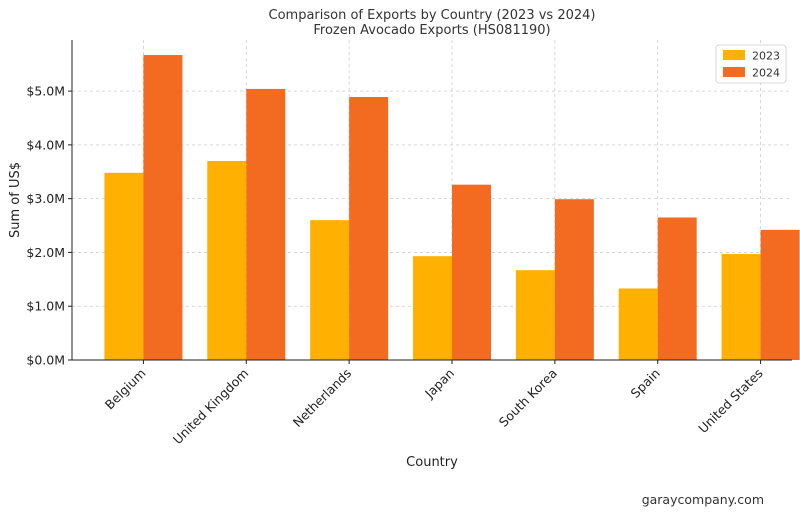 Image resolution: width=800 pixels, height=515 pixels. Describe the element at coordinates (15, 200) in the screenshot. I see `y-axis-label: Sum of US$` at that location.